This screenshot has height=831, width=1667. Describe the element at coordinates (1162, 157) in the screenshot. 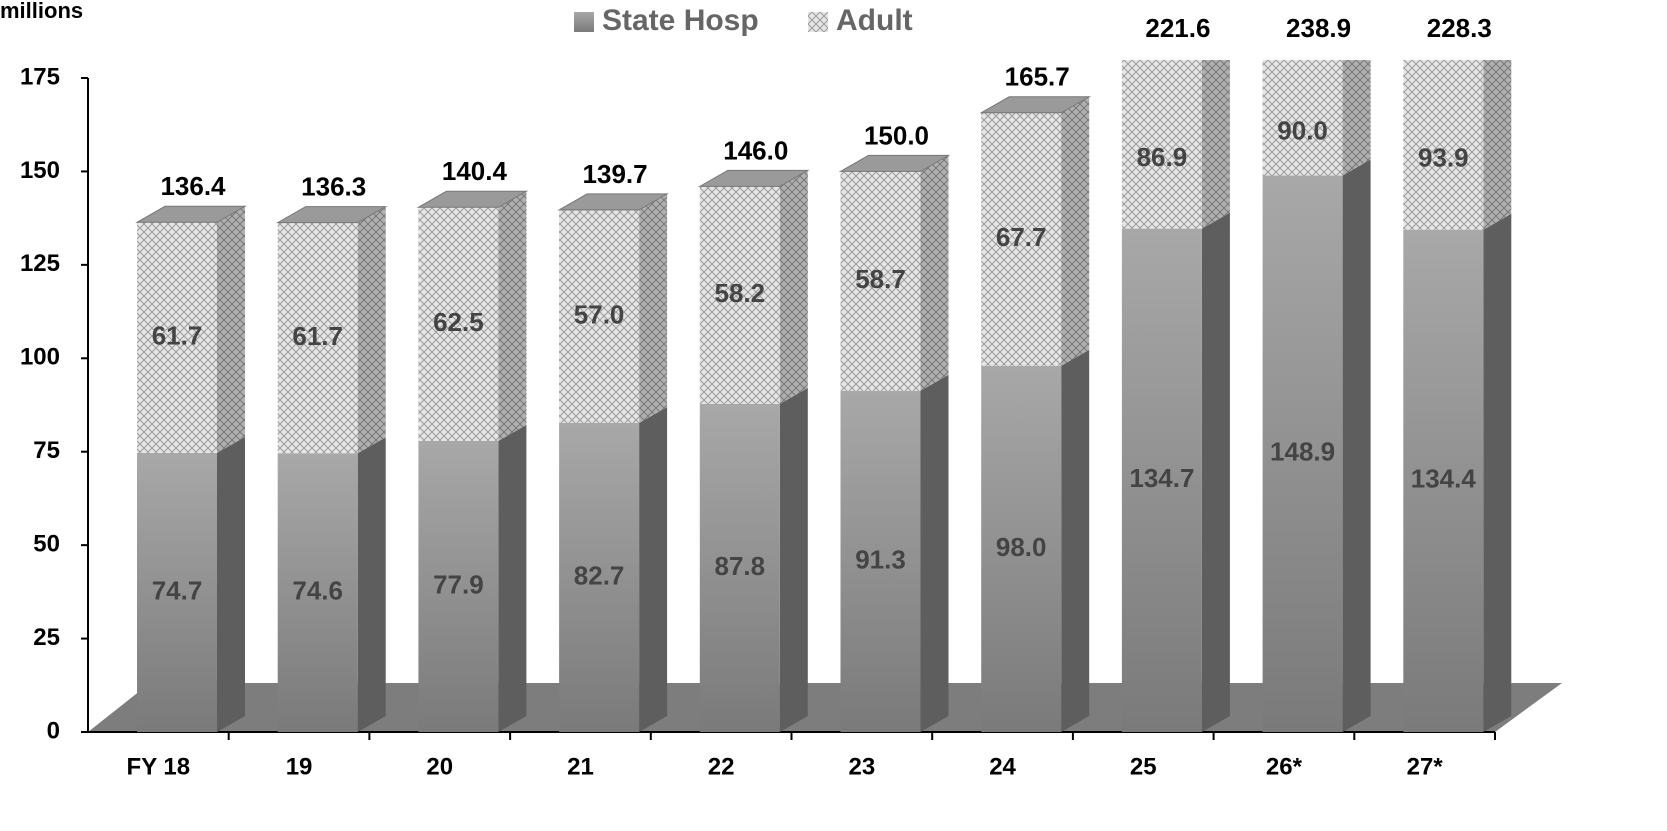

I see `value-label: 86.9` at that location.